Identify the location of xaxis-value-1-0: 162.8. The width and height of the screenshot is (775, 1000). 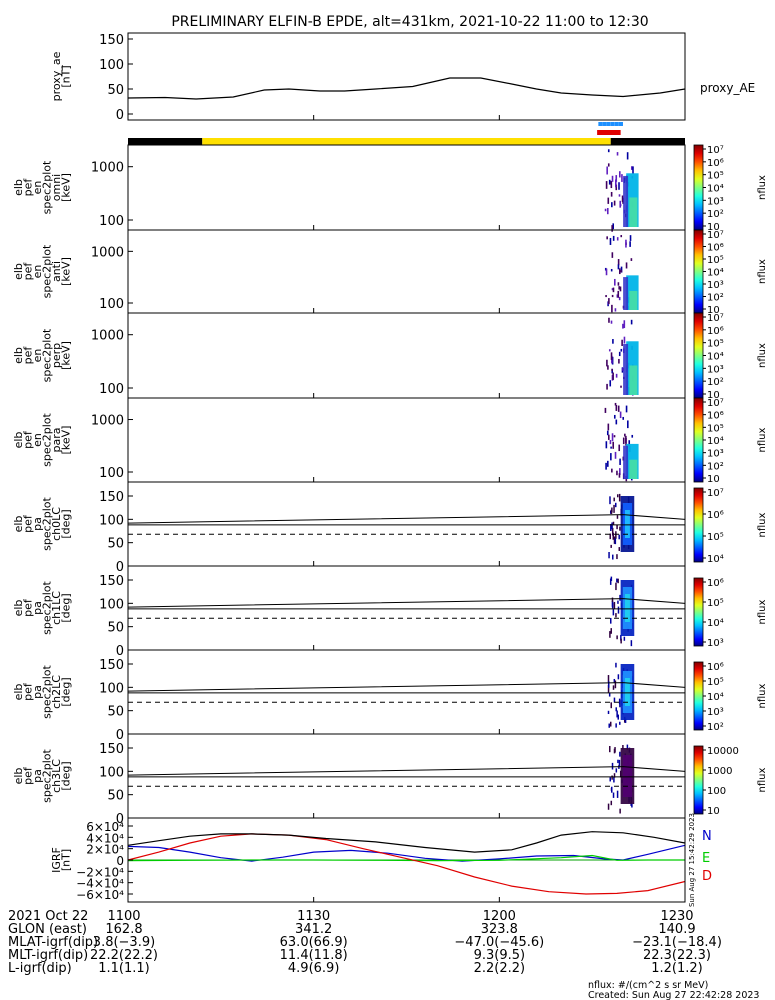
(123, 929).